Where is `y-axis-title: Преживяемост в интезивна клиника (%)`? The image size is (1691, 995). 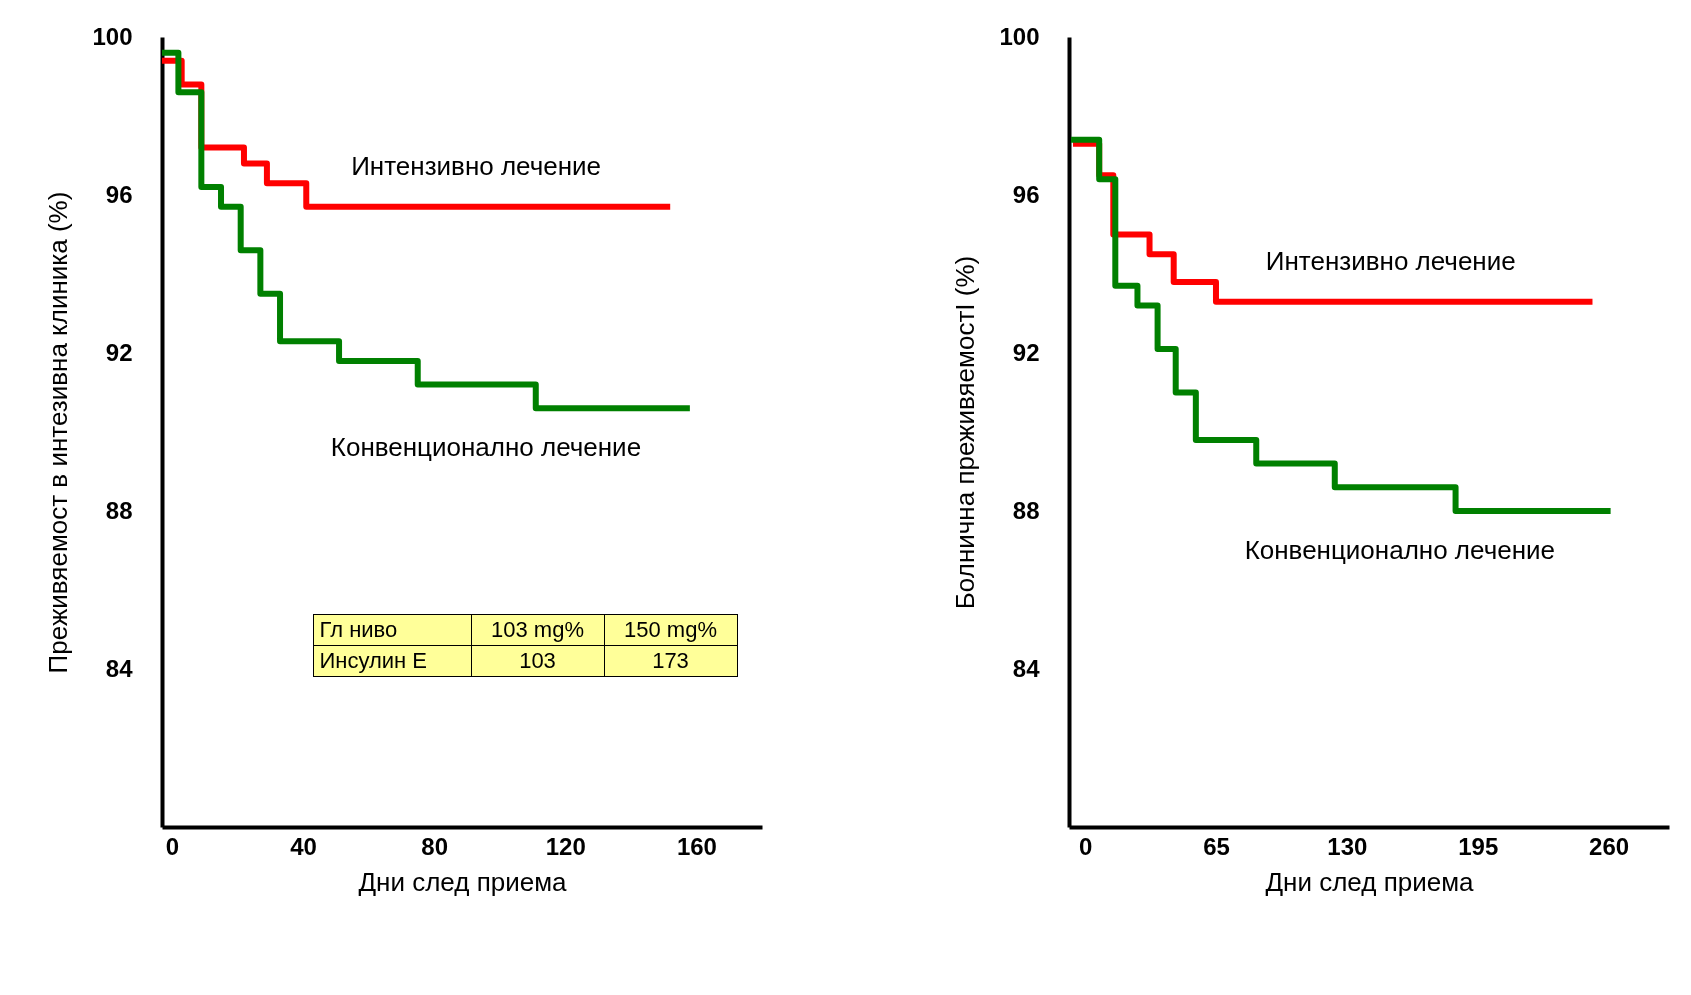
y-axis-title: Преживяемост в интезивна клиника (%) is located at coordinates (58, 432).